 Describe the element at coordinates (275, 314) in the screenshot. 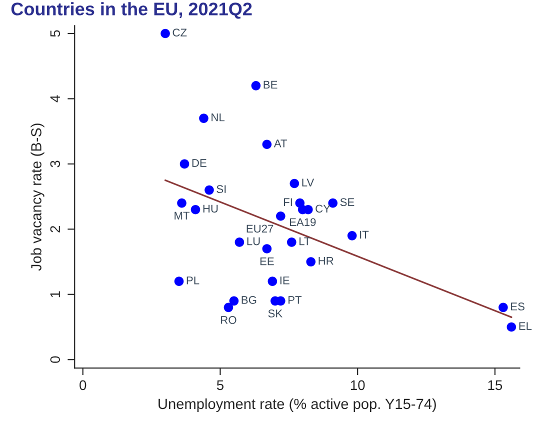

I see `annotation: SK` at that location.